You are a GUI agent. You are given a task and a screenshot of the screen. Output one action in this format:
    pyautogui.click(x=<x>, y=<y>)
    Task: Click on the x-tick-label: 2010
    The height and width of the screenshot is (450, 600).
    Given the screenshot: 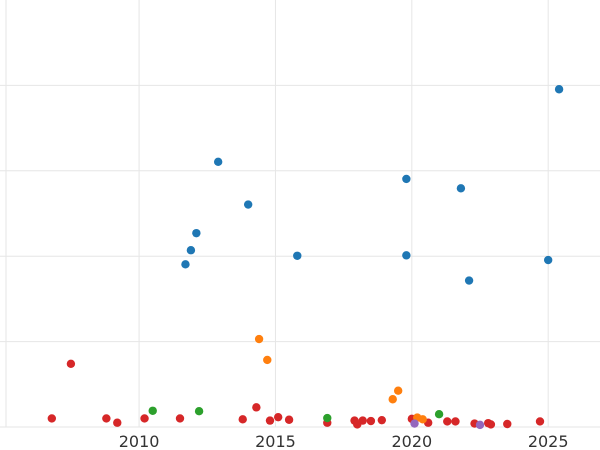 What is the action you would take?
    pyautogui.click(x=139, y=441)
    